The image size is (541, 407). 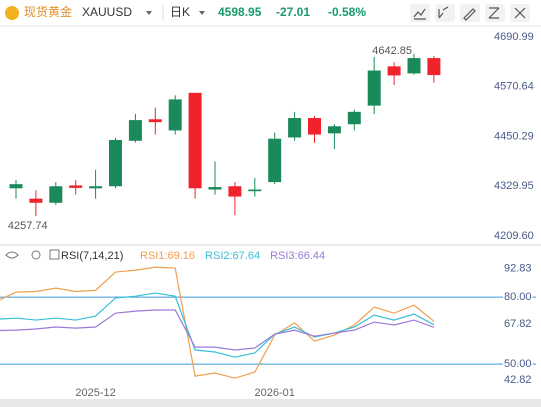 What do you see at coordinates (36, 255) in the screenshot?
I see `gear-icon` at bounding box center [36, 255].